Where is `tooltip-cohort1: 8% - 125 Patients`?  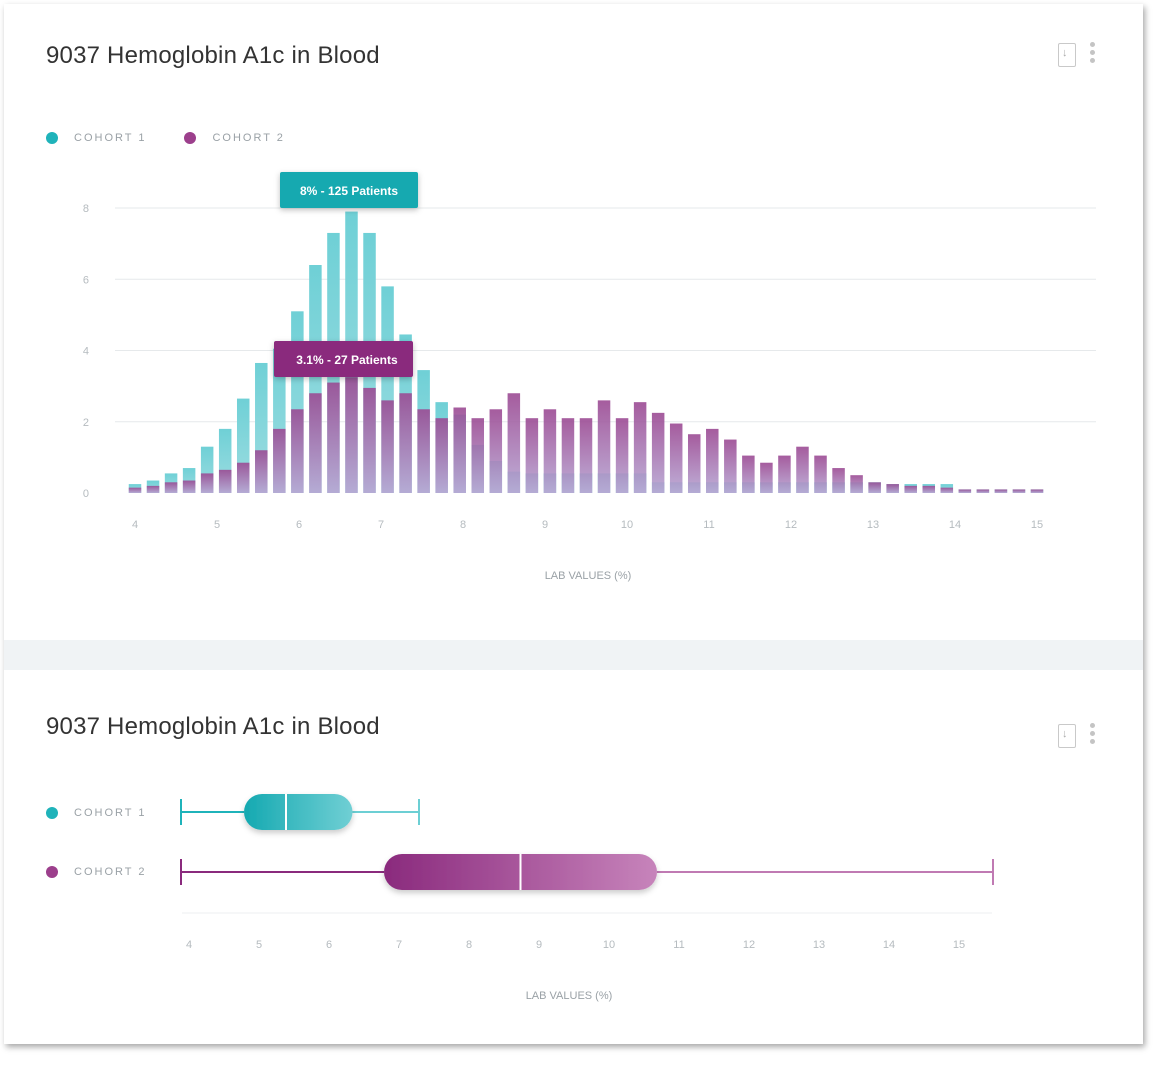
tooltip-cohort1: 8% - 125 Patients is located at coordinates (349, 190).